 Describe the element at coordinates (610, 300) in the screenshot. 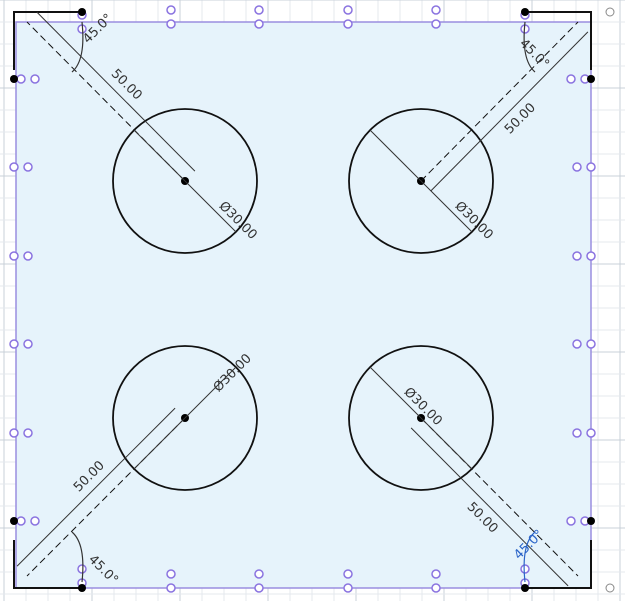

I see `end-markers` at that location.